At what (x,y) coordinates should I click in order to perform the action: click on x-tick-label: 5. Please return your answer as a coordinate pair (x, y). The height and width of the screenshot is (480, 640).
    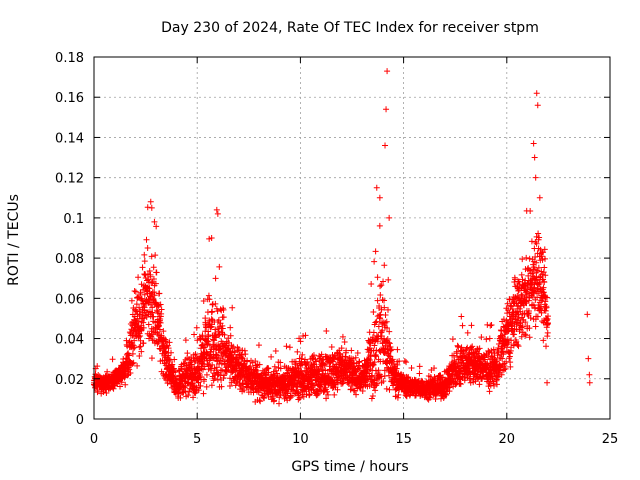
    Looking at the image, I should click on (197, 439).